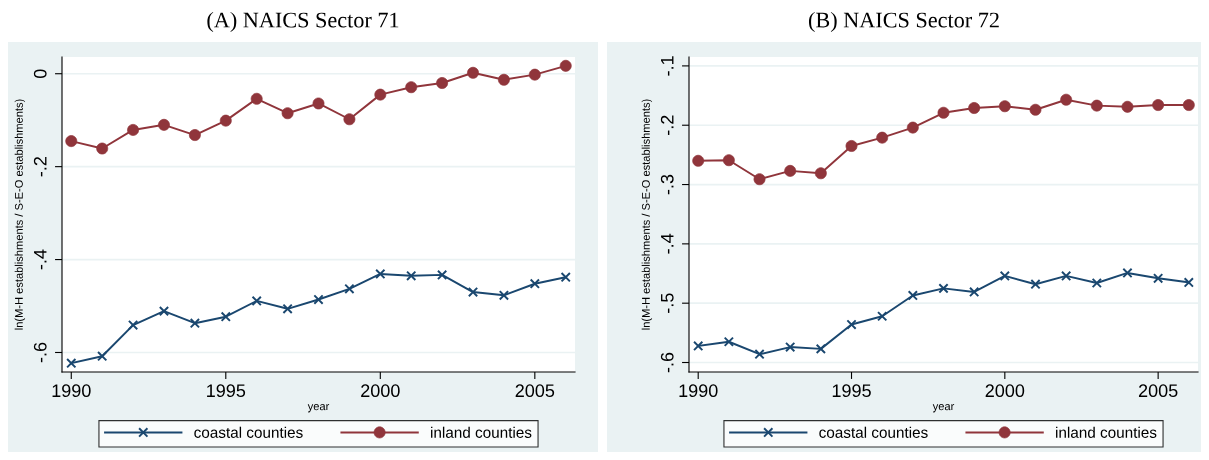 The width and height of the screenshot is (1209, 460). What do you see at coordinates (667, 184) in the screenshot?
I see `y-tick-label: -.3` at bounding box center [667, 184].